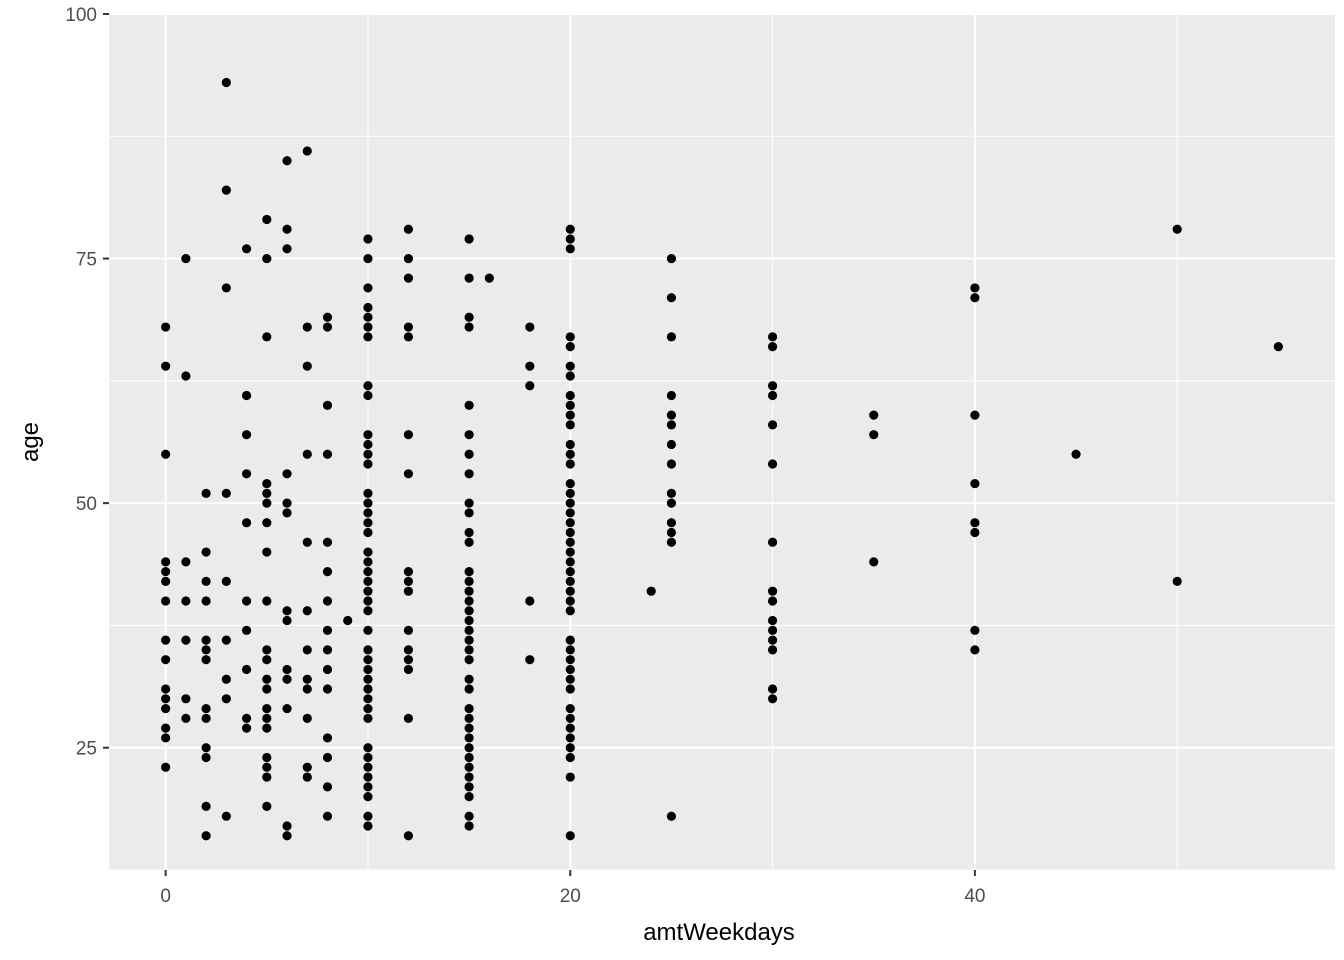  What do you see at coordinates (570, 896) in the screenshot?
I see `x-tick-label: 20` at bounding box center [570, 896].